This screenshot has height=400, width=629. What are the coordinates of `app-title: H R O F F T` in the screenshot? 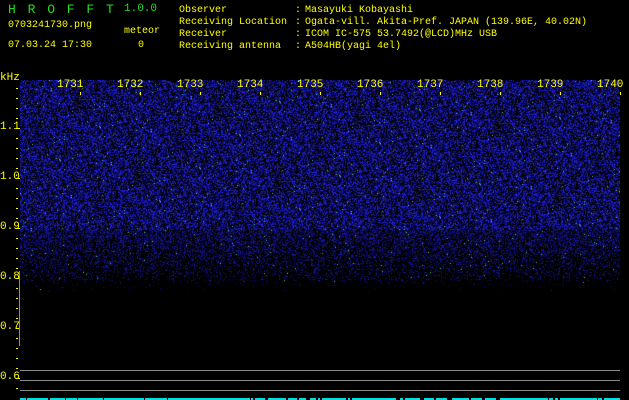 It's located at (62, 9).